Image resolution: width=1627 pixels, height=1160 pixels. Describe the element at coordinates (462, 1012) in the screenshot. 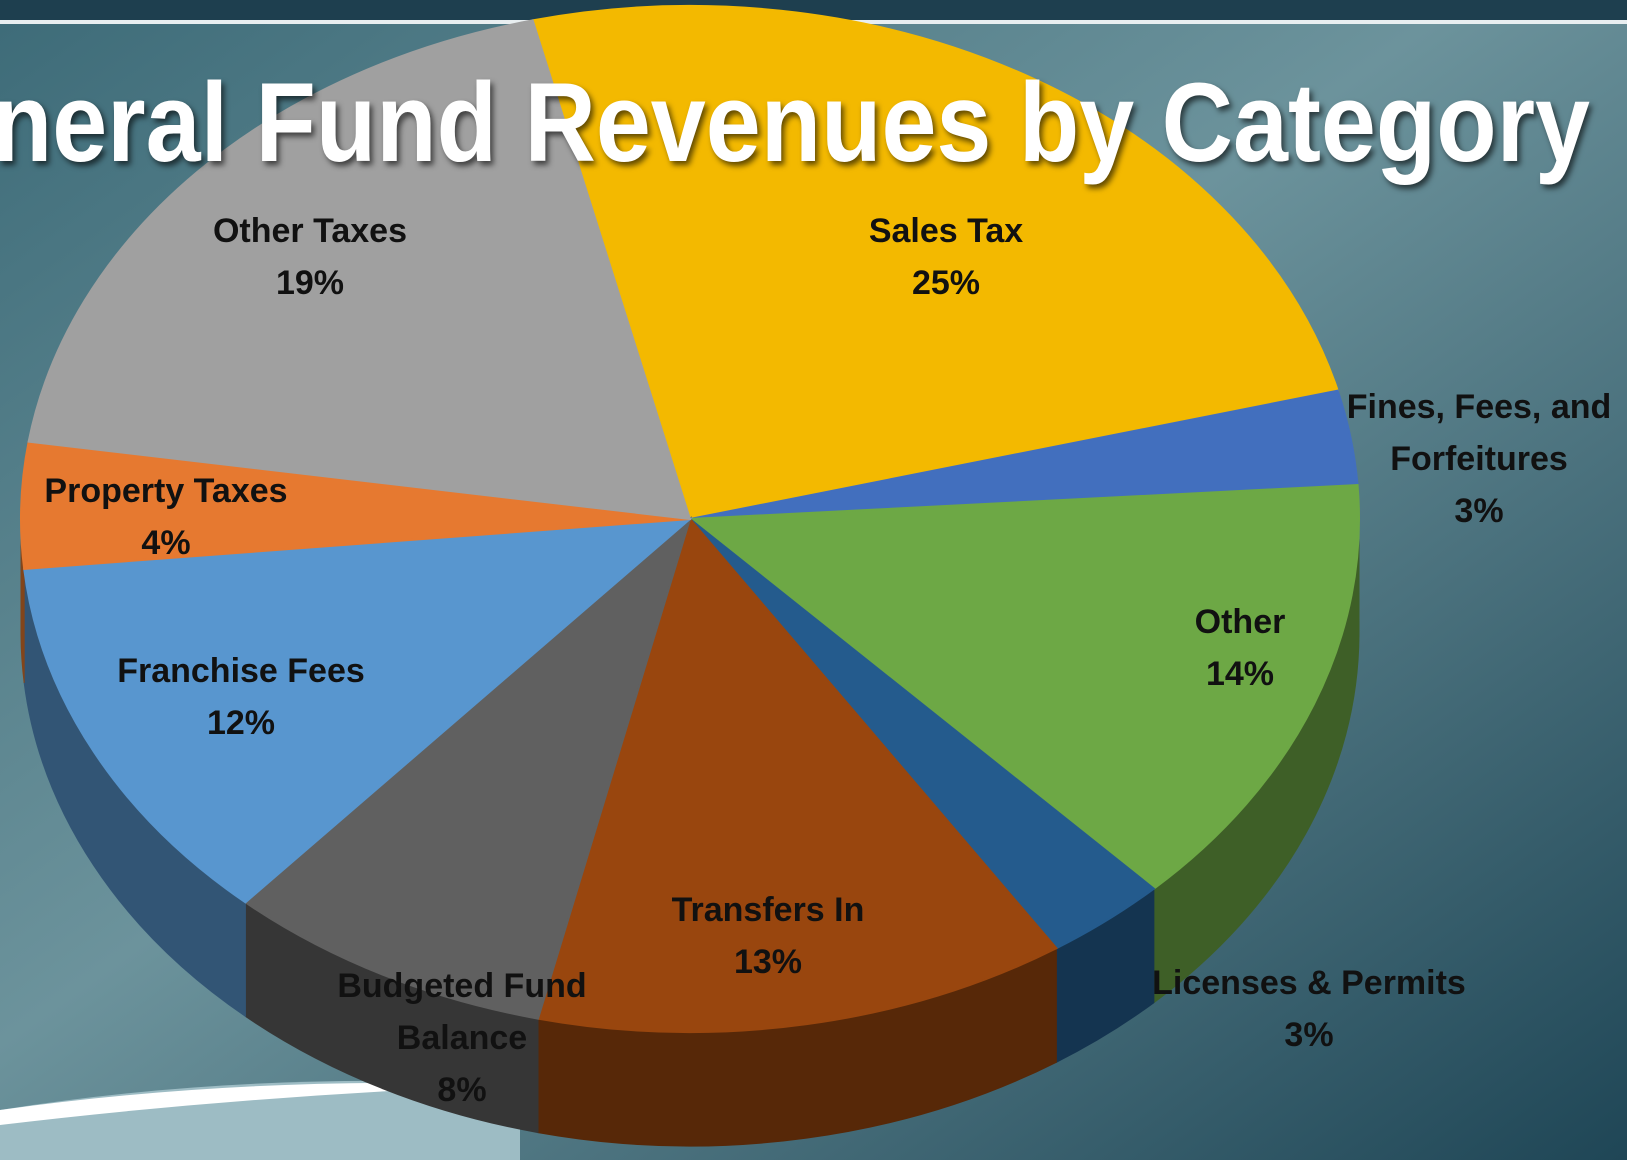

I see `category-label: Budgeted Fund Balance` at that location.